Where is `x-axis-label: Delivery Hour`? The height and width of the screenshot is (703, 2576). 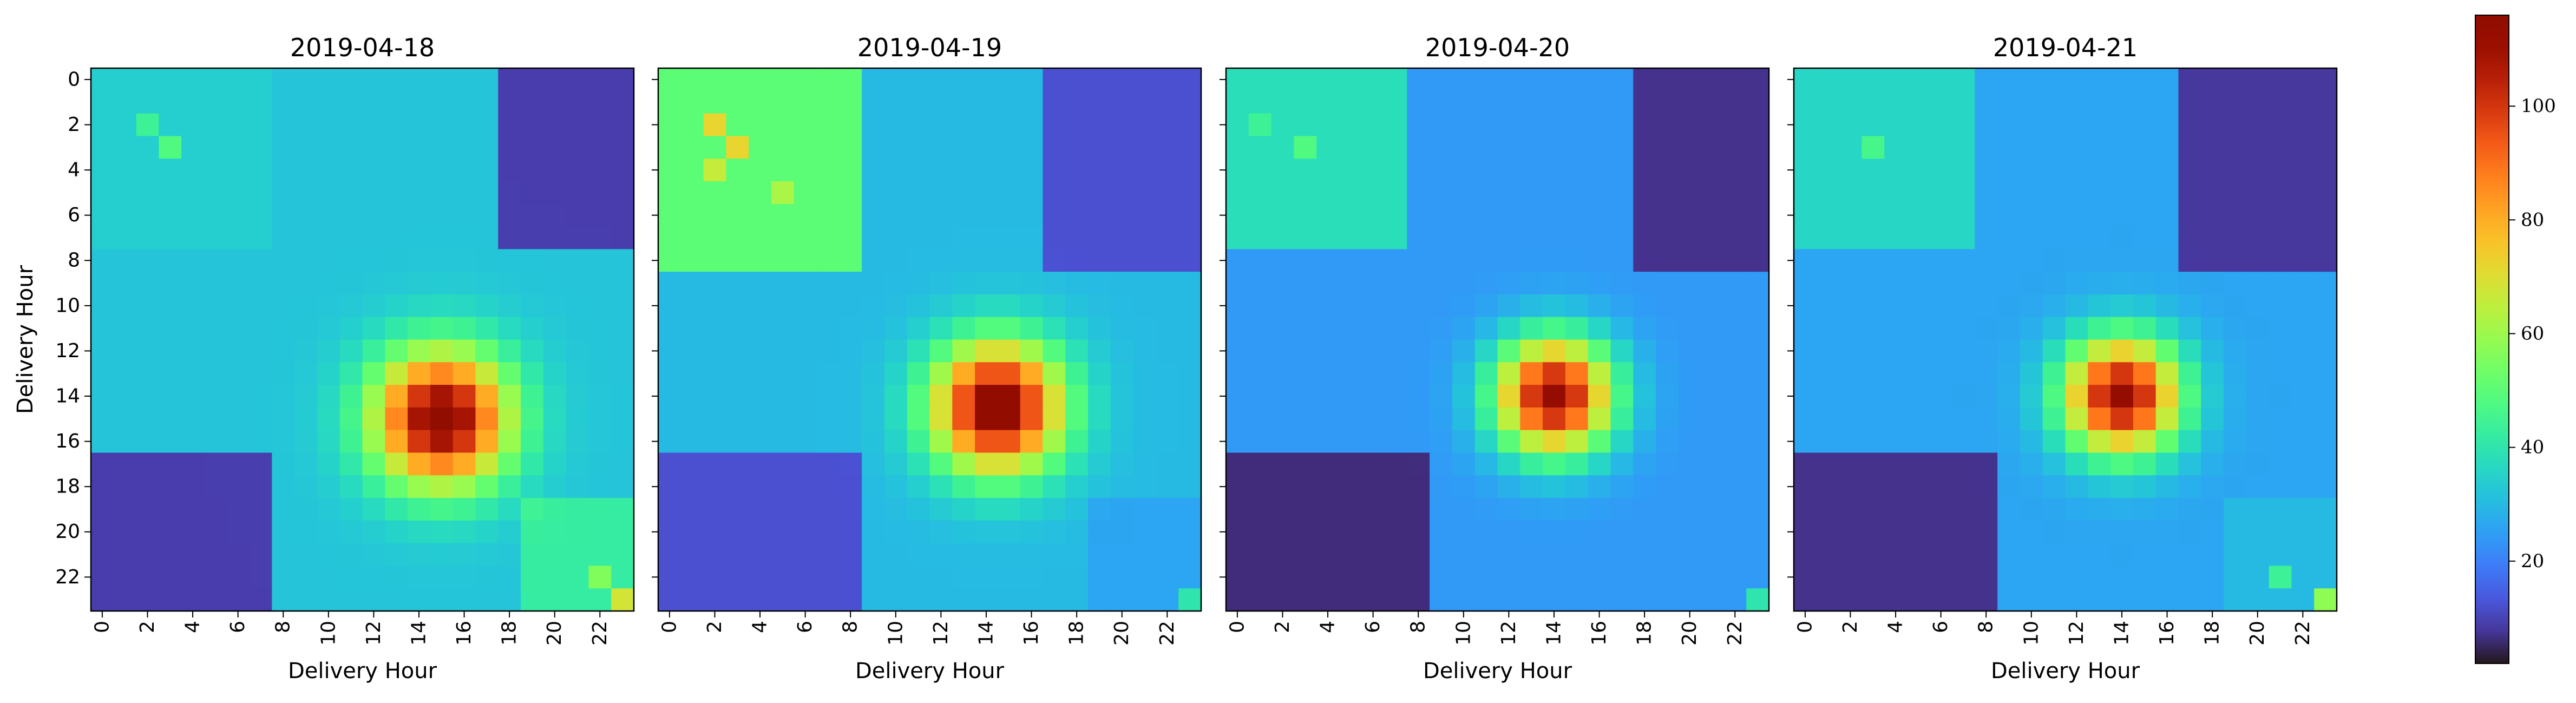
x-axis-label: Delivery Hour is located at coordinates (930, 671).